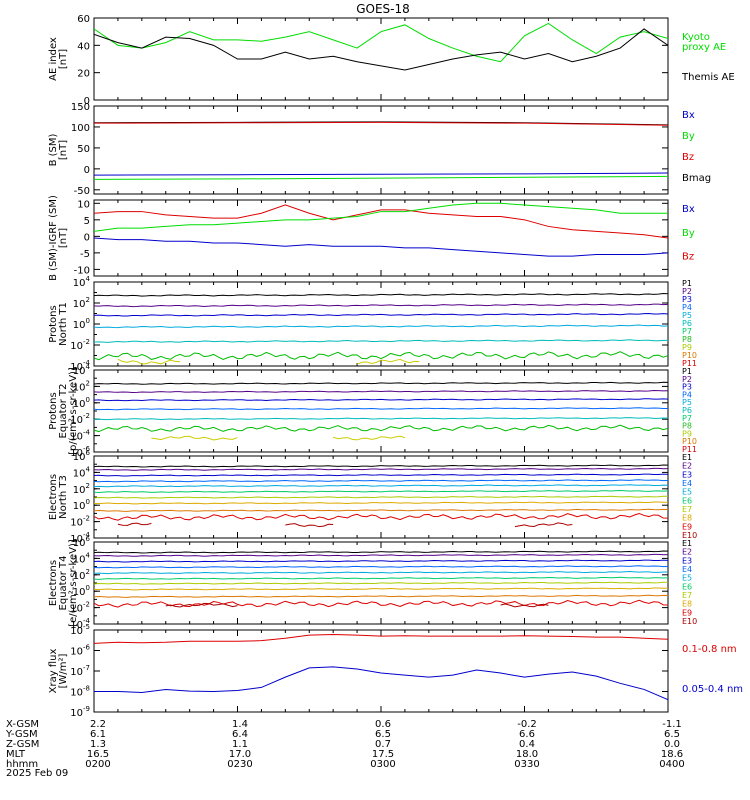 Image resolution: width=750 pixels, height=800 pixels. What do you see at coordinates (240, 724) in the screenshot?
I see `footer-cell: 1.4` at bounding box center [240, 724].